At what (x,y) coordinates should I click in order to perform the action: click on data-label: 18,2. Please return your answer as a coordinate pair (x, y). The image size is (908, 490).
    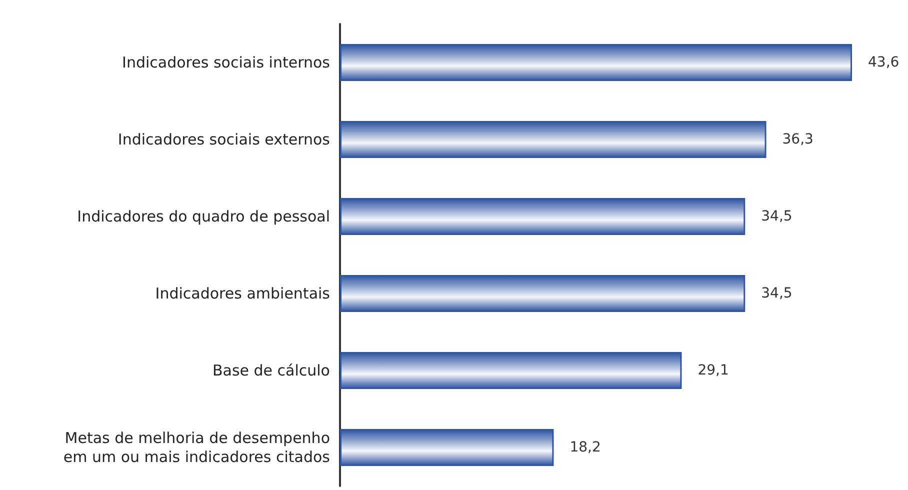
    Looking at the image, I should click on (585, 448).